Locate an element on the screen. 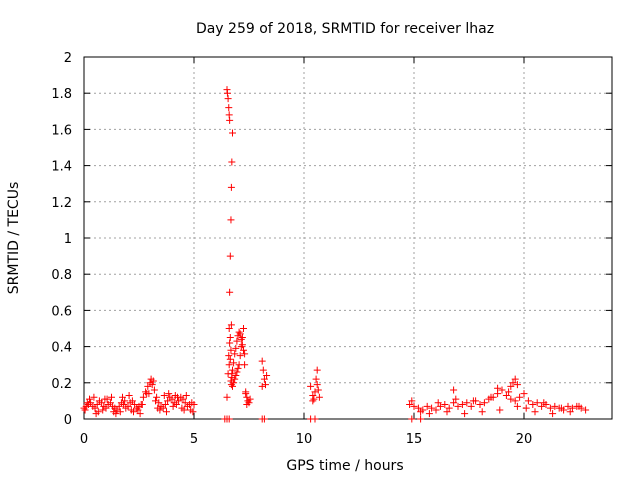 This screenshot has height=480, width=640. y-tick-label: 1 is located at coordinates (68, 239).